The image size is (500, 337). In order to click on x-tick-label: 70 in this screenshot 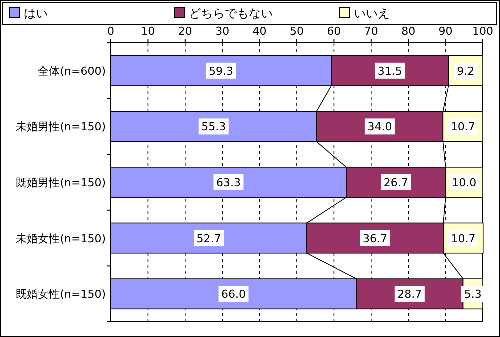, I will do `click(371, 31)`.